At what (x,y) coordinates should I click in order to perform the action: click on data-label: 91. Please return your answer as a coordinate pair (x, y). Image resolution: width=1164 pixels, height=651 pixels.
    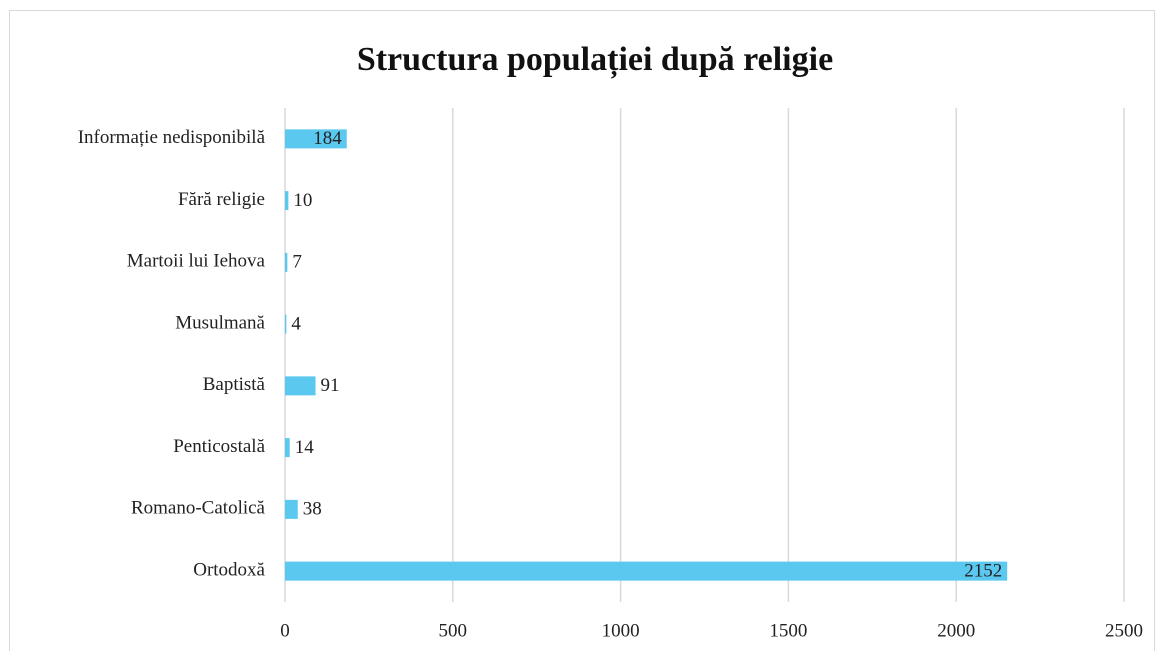
    Looking at the image, I should click on (330, 385).